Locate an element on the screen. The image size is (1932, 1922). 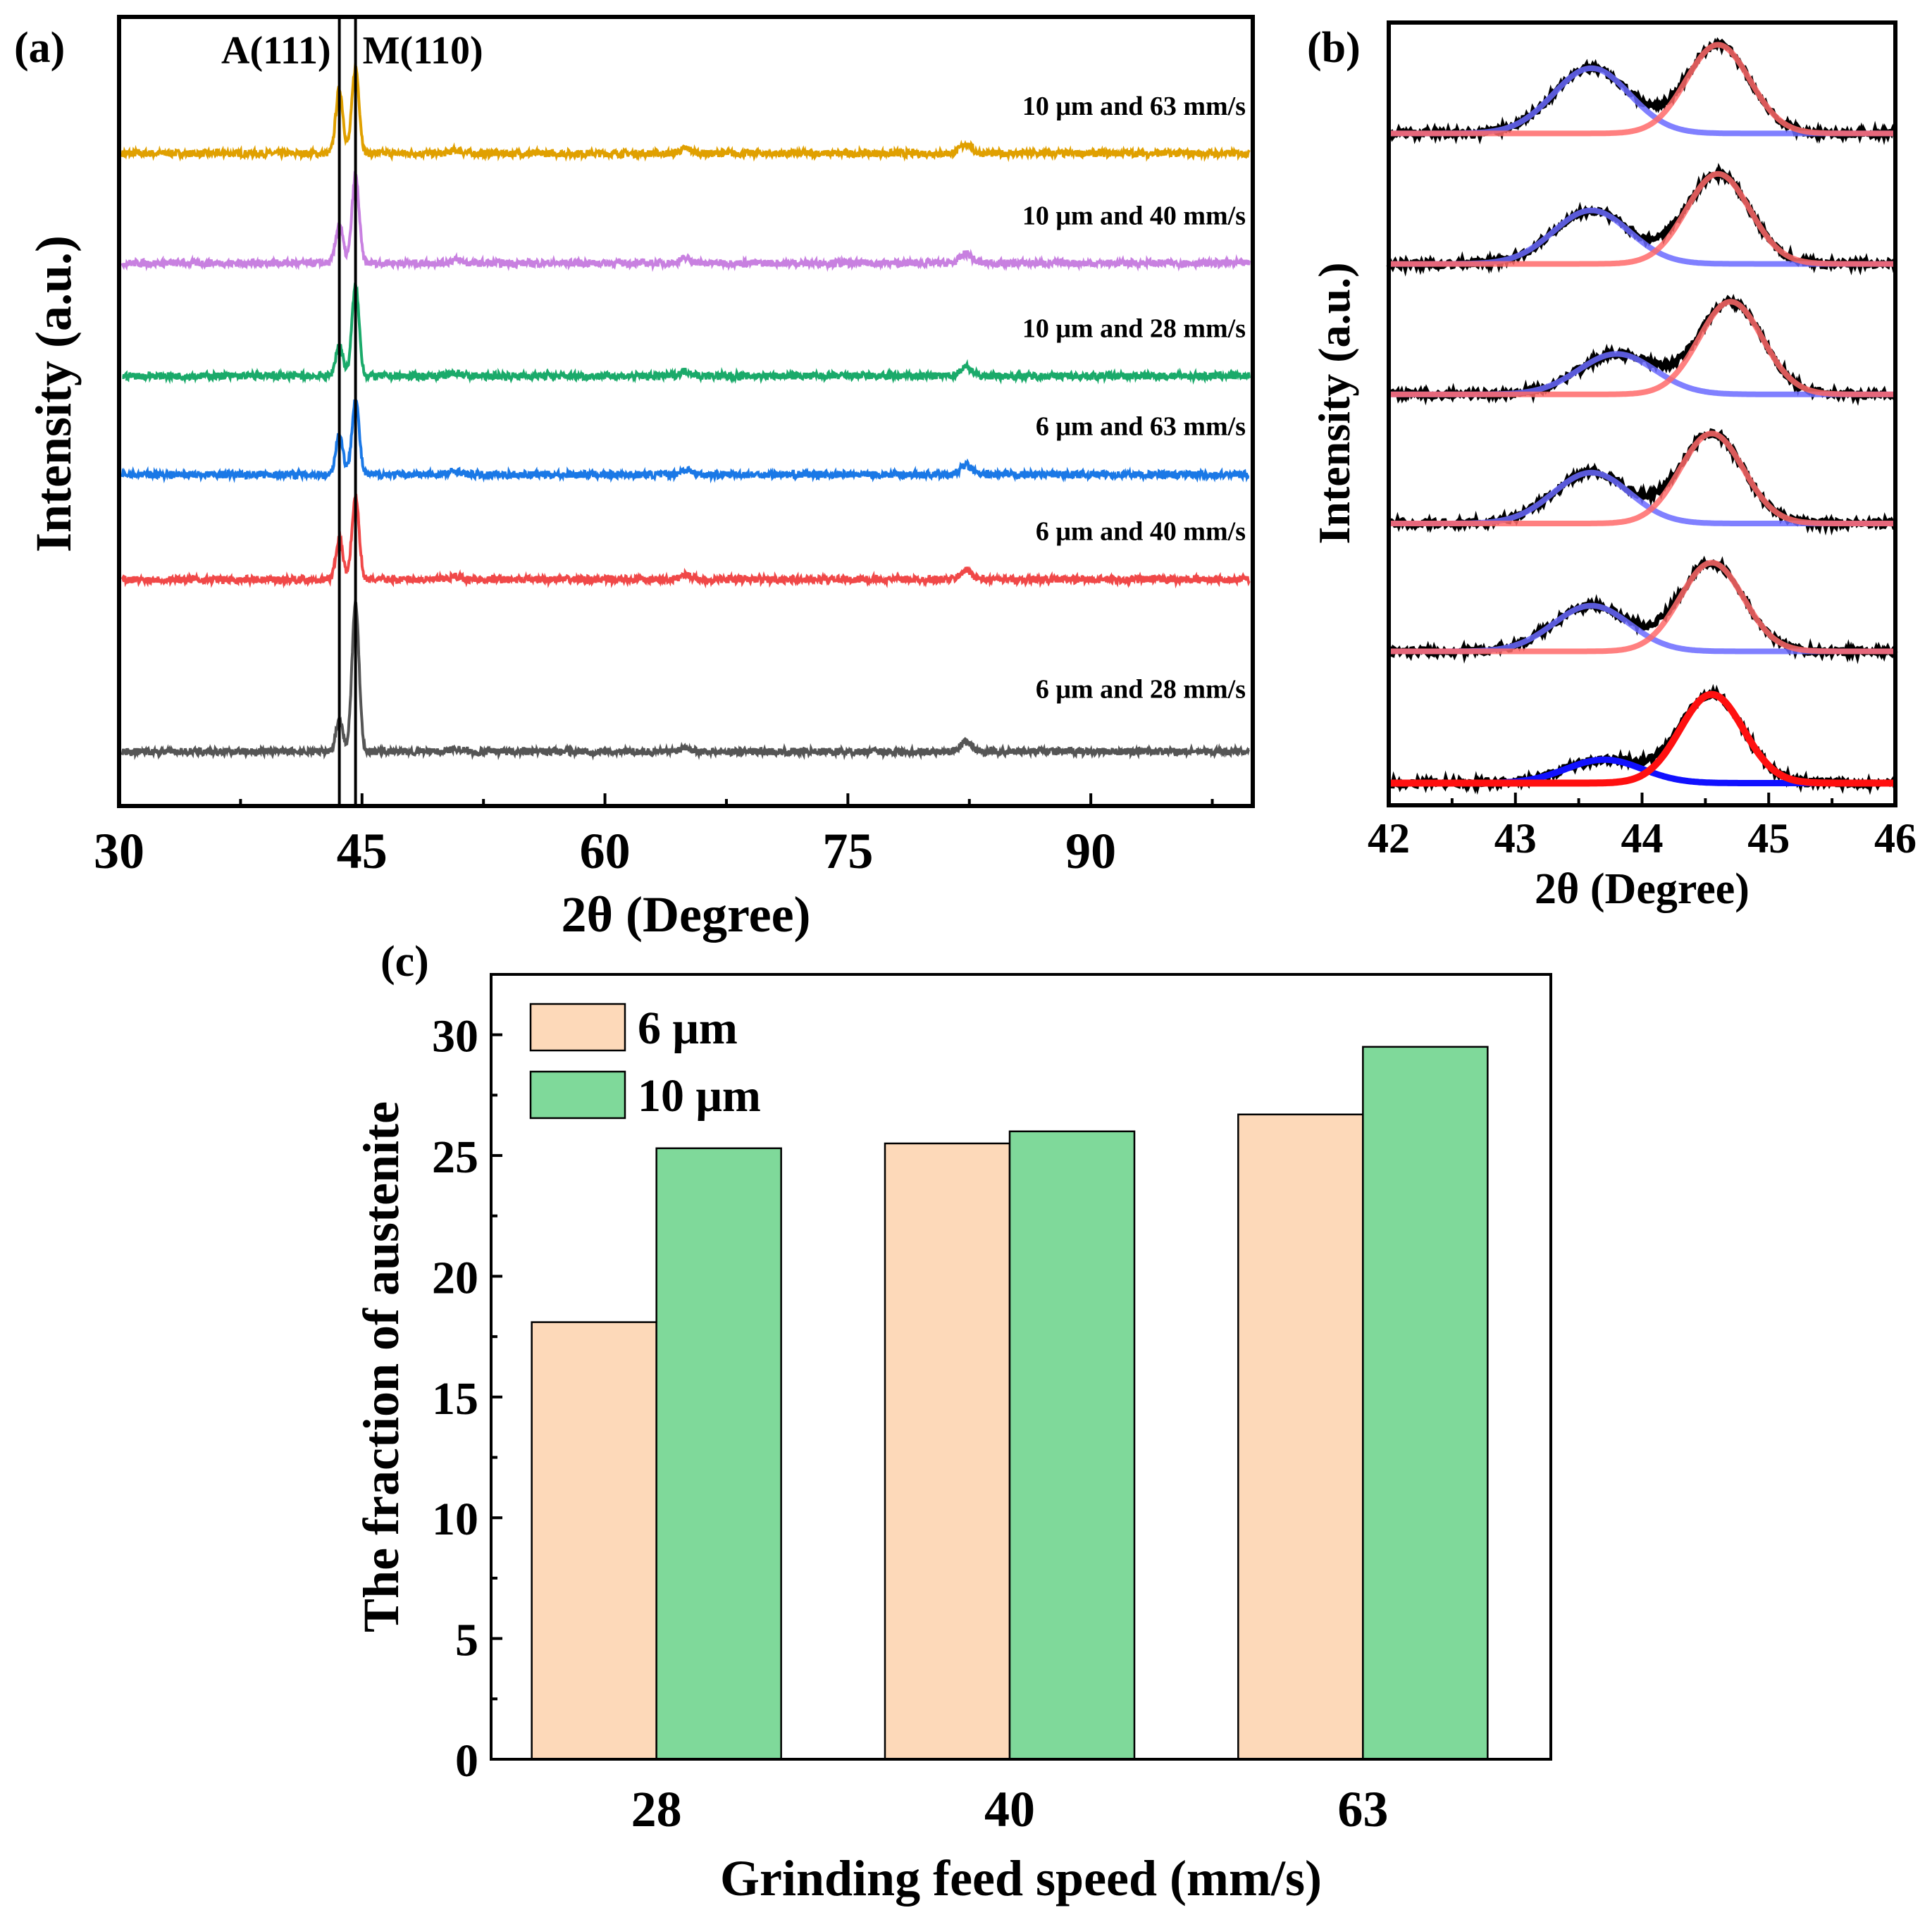
series-label-2: 10 μm and 28 mm/s is located at coordinates (1134, 329).